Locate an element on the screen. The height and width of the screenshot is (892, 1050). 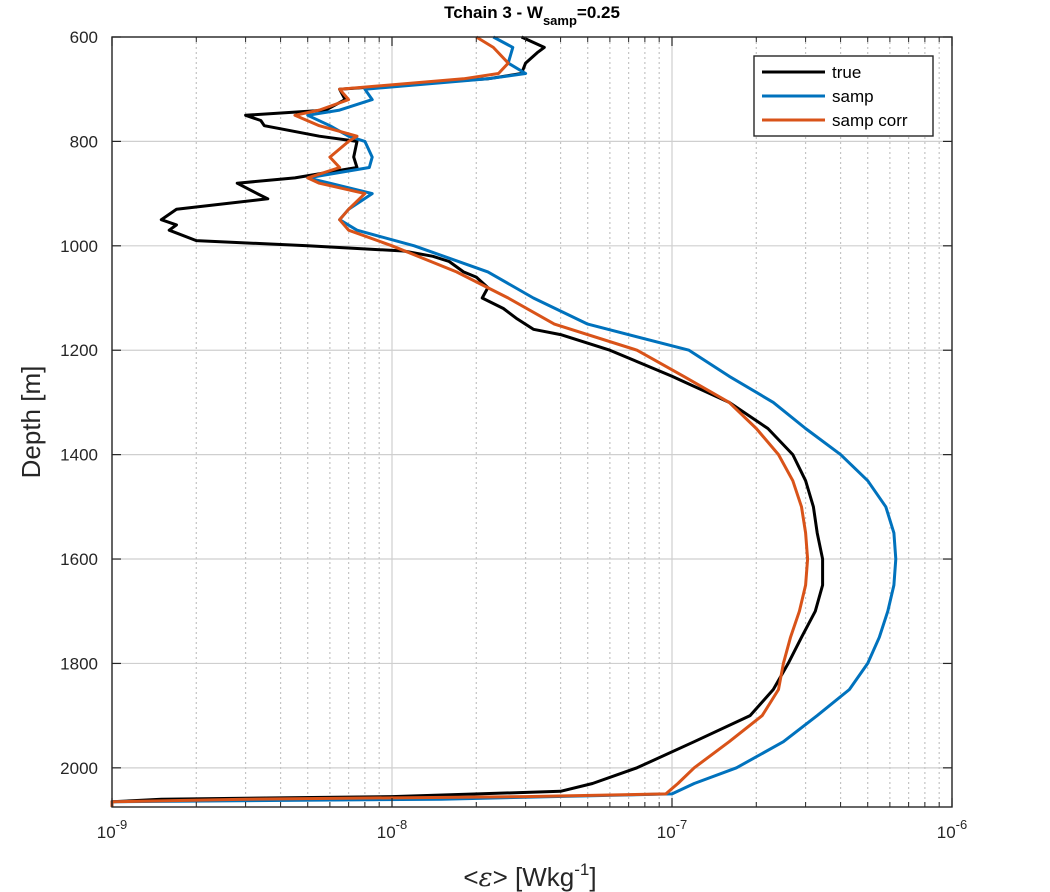
y-tick-label: 1600 is located at coordinates (79, 559).